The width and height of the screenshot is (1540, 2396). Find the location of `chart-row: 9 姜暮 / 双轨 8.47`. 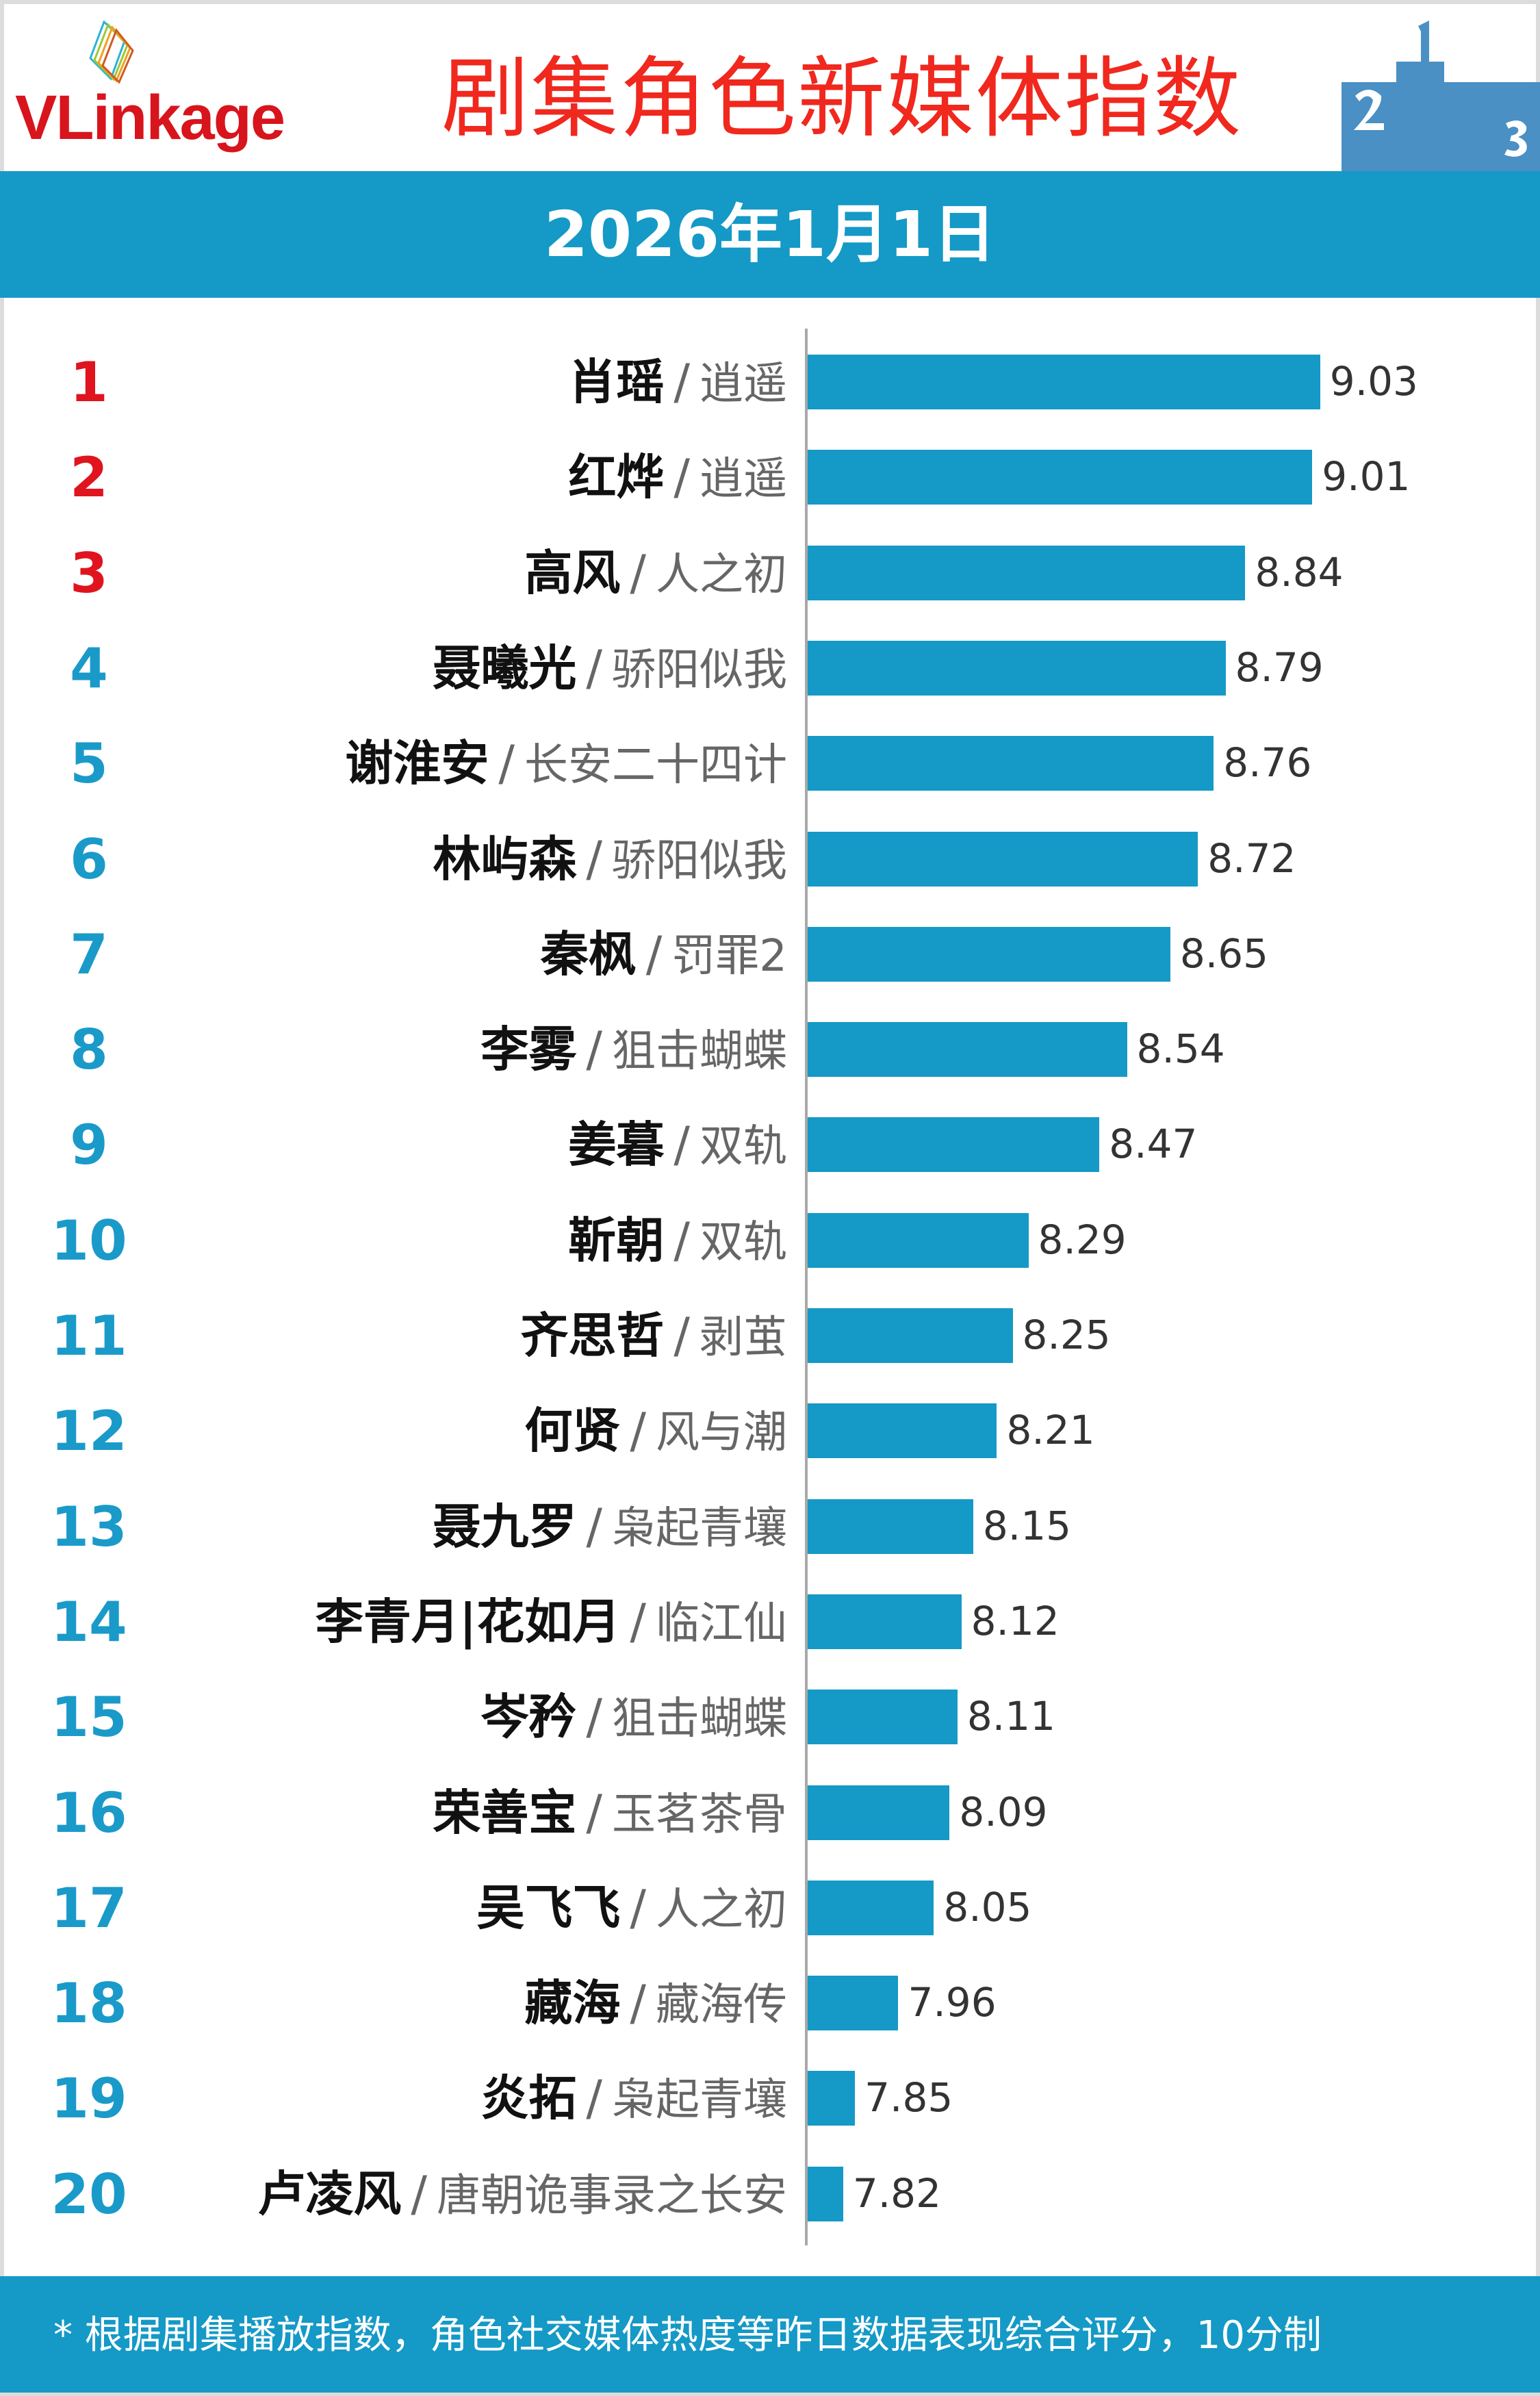

chart-row: 9 姜暮 / 双轨 8.47 is located at coordinates (770, 1144).